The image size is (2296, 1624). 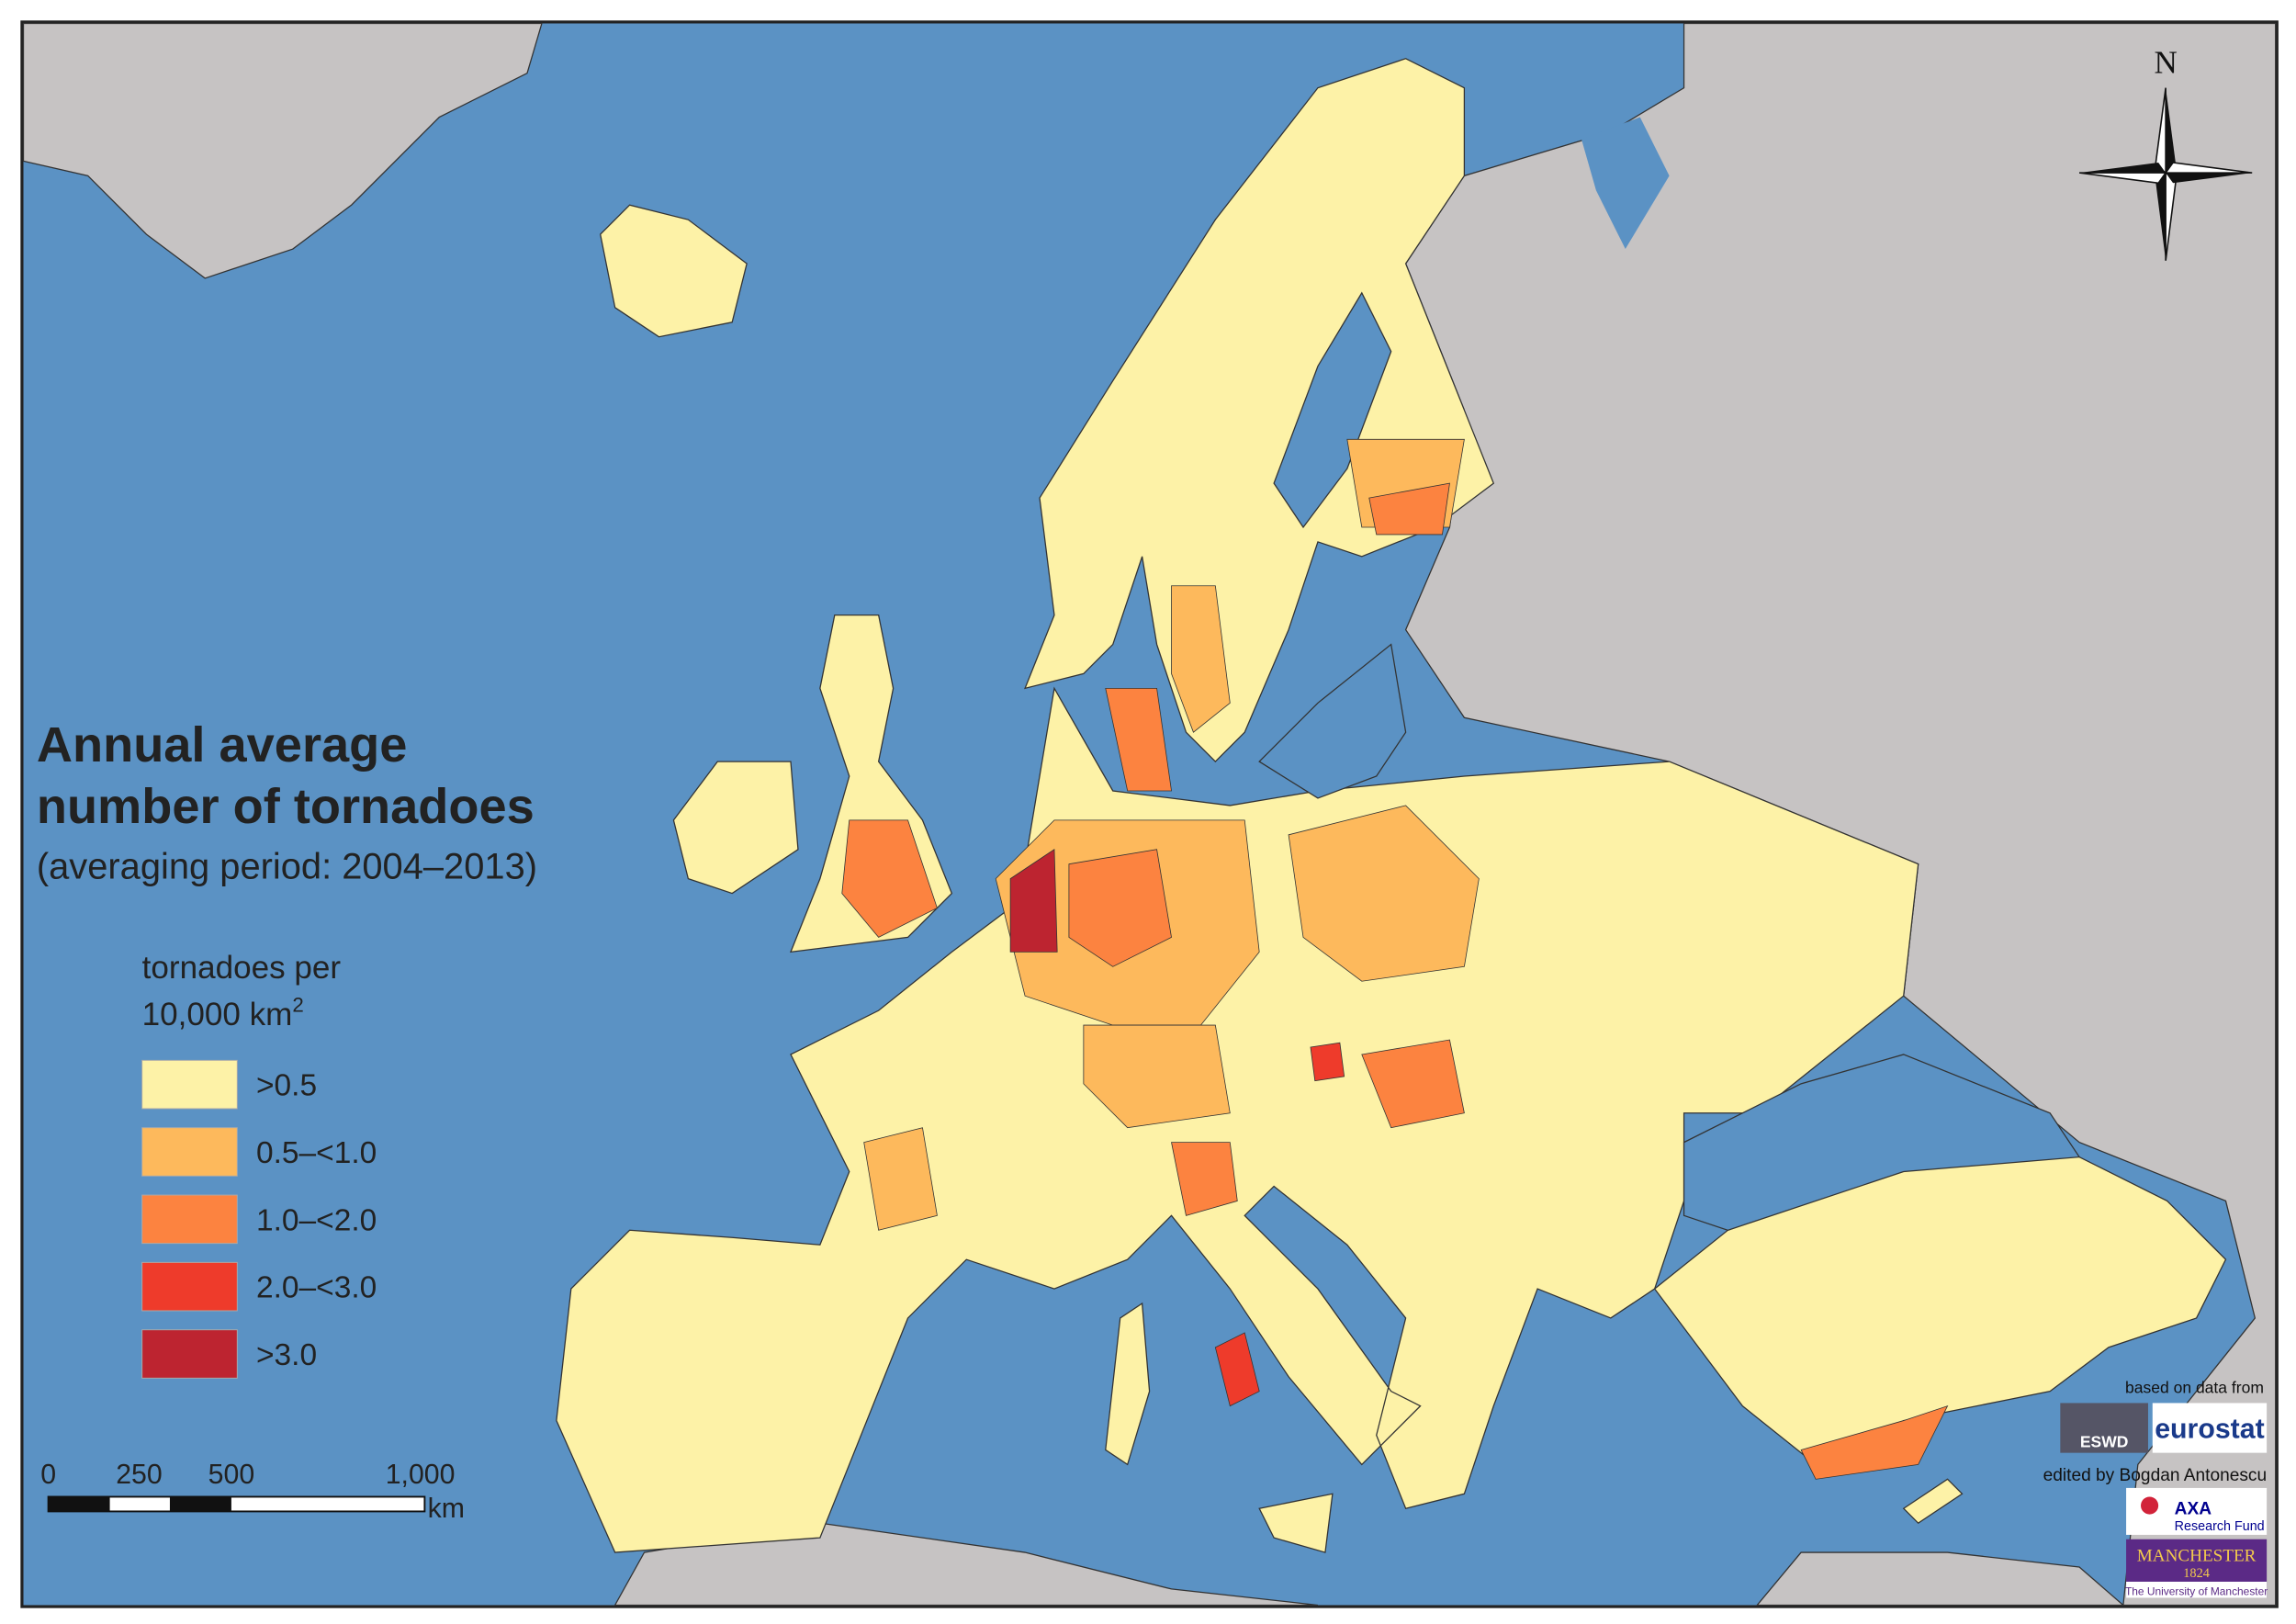 I want to click on scale-label: 500, so click(x=231, y=1475).